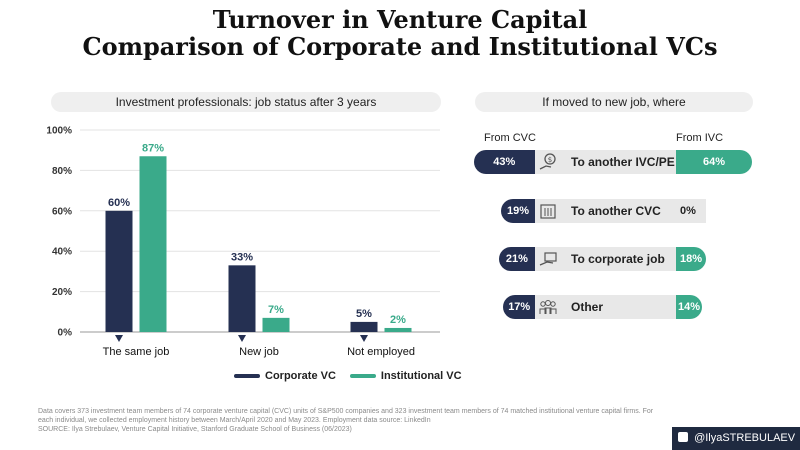 The image size is (800, 450). I want to click on legend-institutional-label: Institutional VC, so click(421, 376).